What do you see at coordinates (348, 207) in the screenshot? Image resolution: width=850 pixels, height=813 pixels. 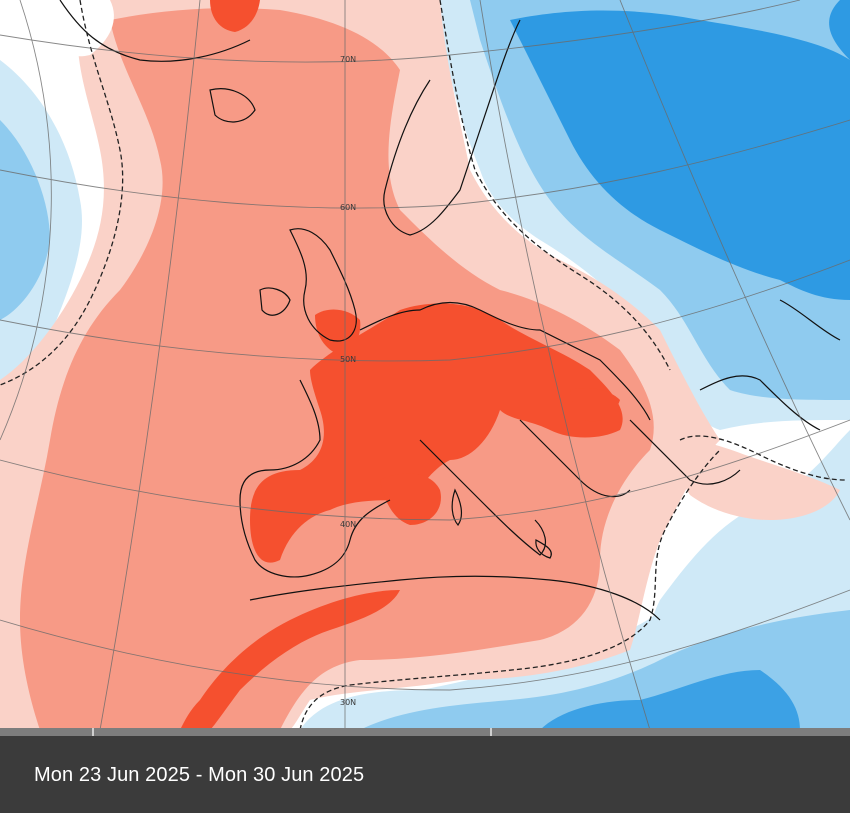 I see `lat-label-60n: 60N` at bounding box center [348, 207].